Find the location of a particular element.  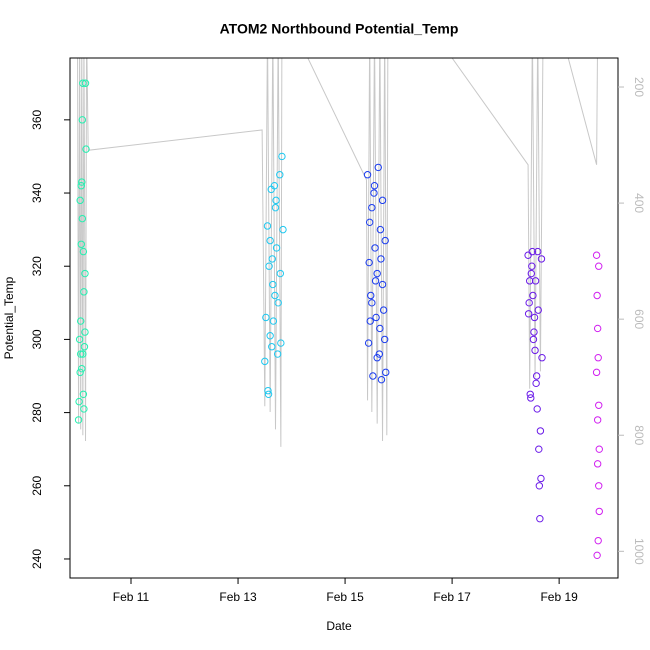

x-axis-label: Date is located at coordinates (339, 626).